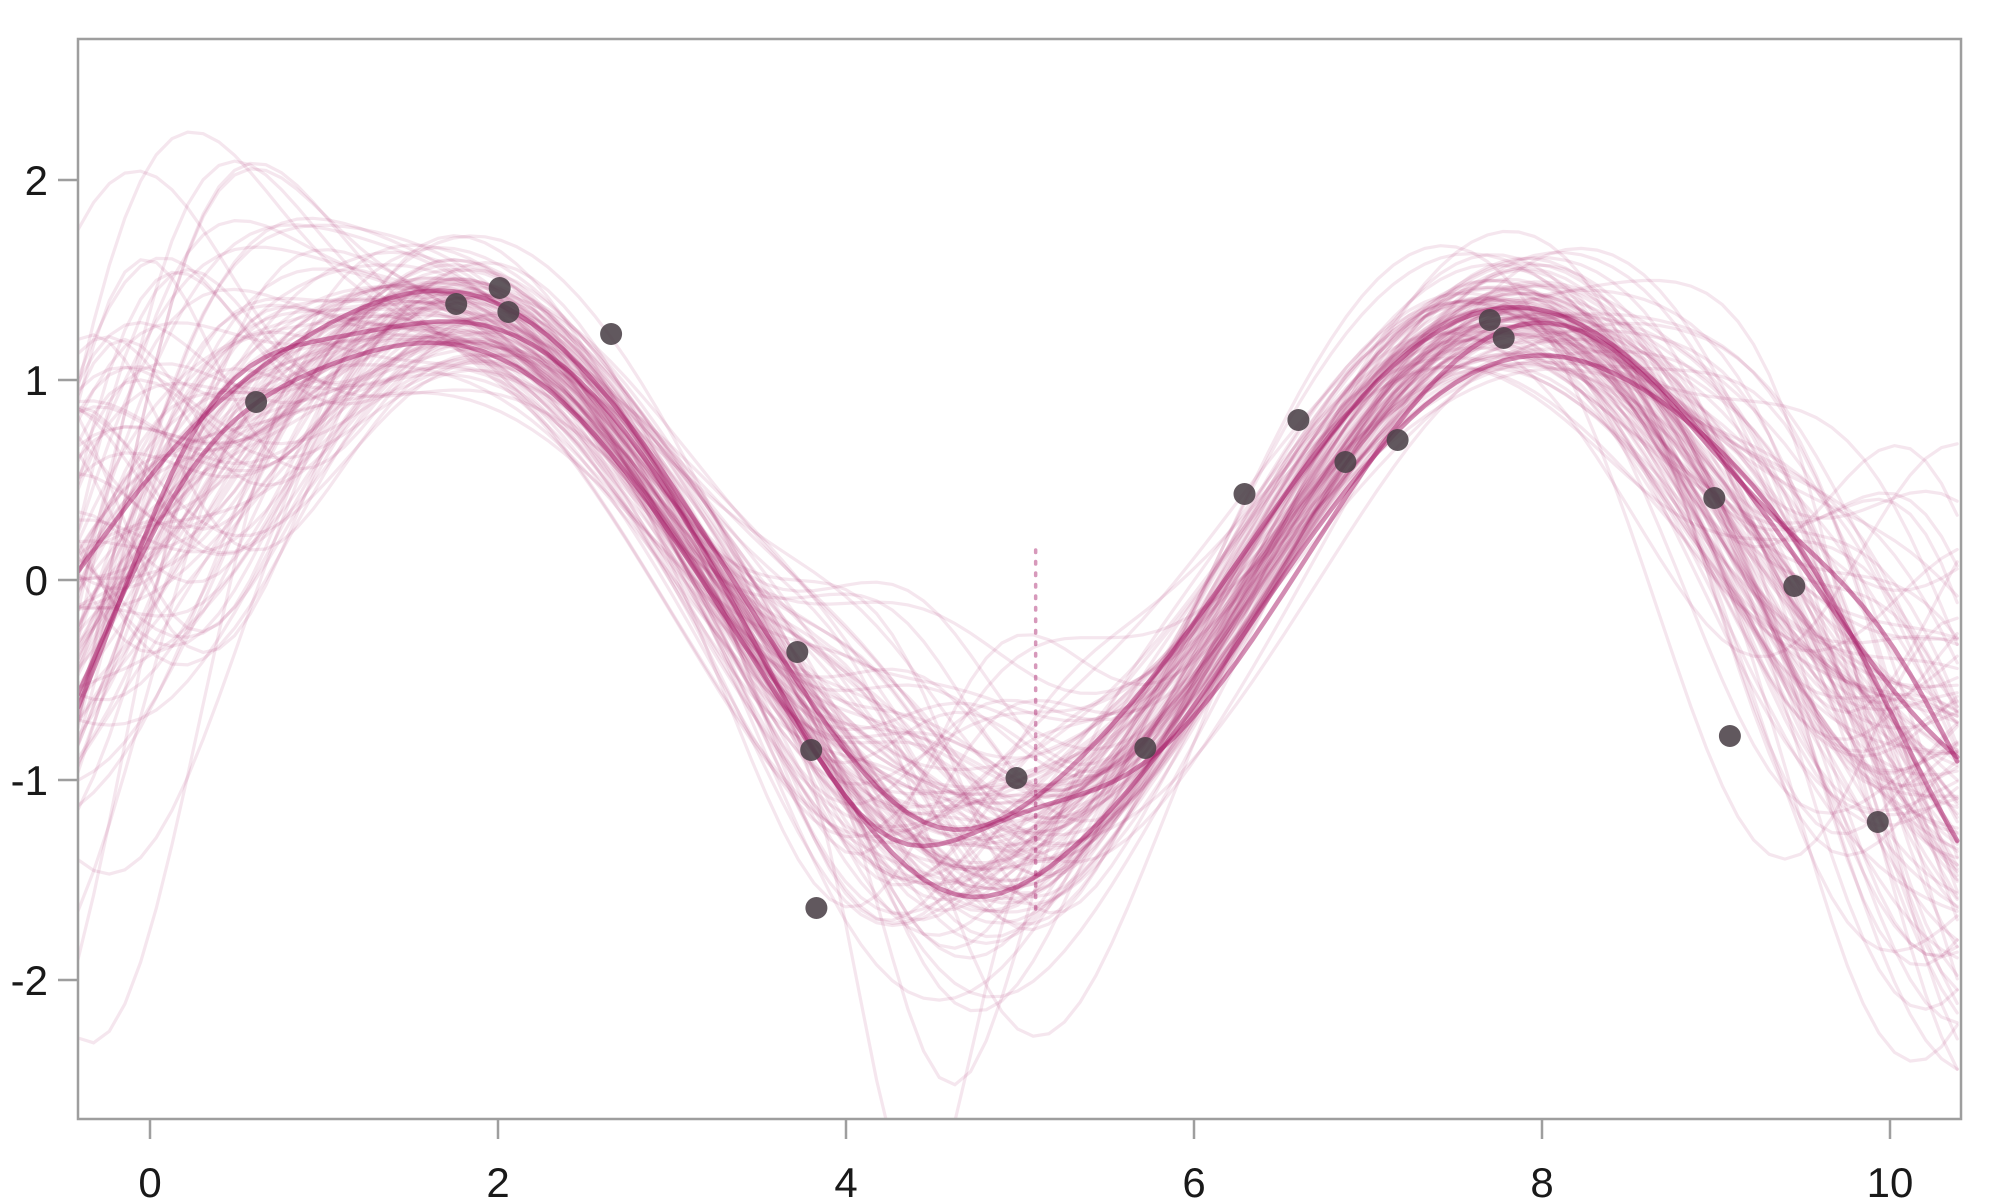  Describe the element at coordinates (1541, 1179) in the screenshot. I see `x-tick-label: 8` at that location.